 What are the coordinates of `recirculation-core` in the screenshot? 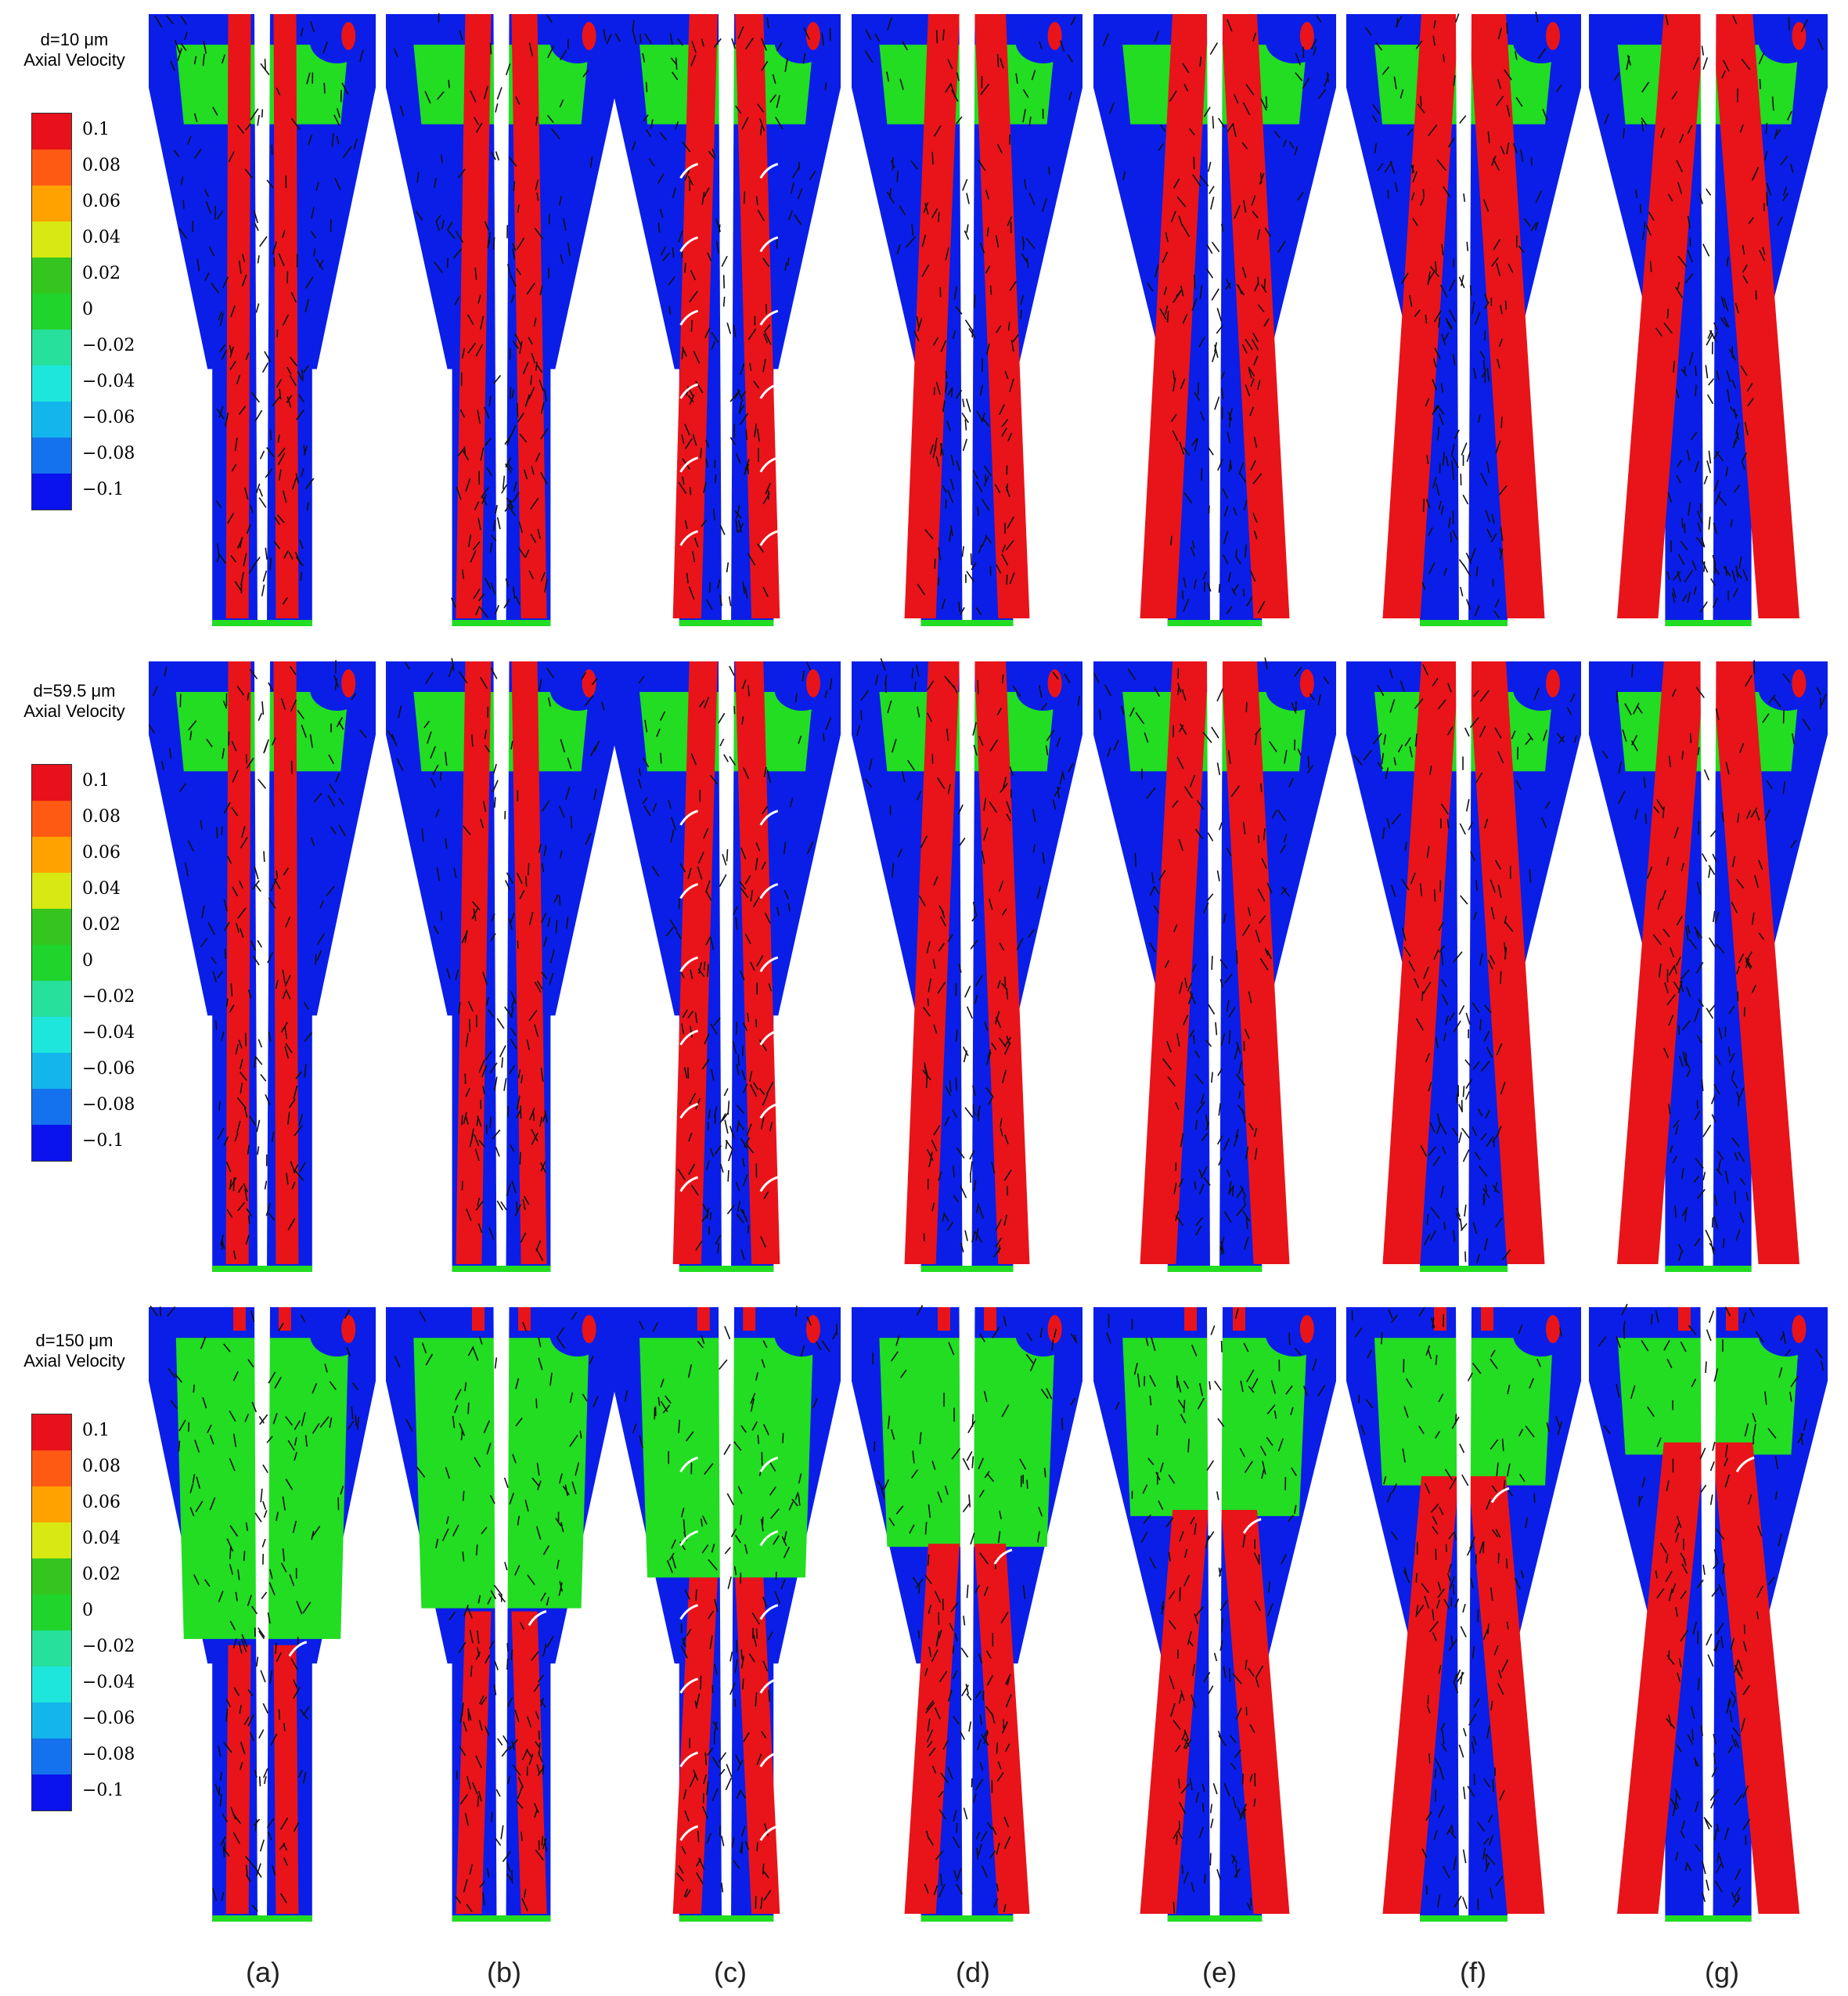 It's located at (348, 1329).